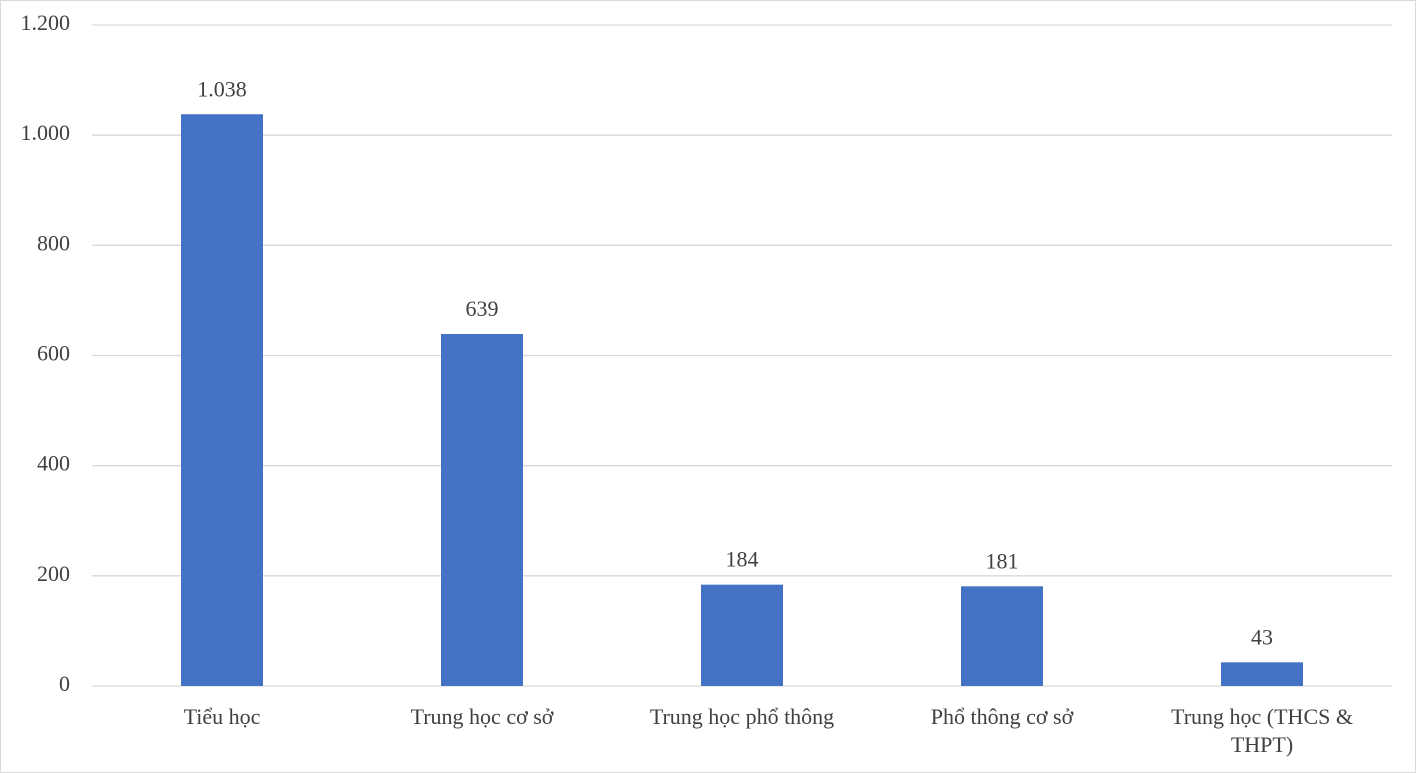  I want to click on x-tick-label: Phổ thông cơ sở, so click(1002, 716).